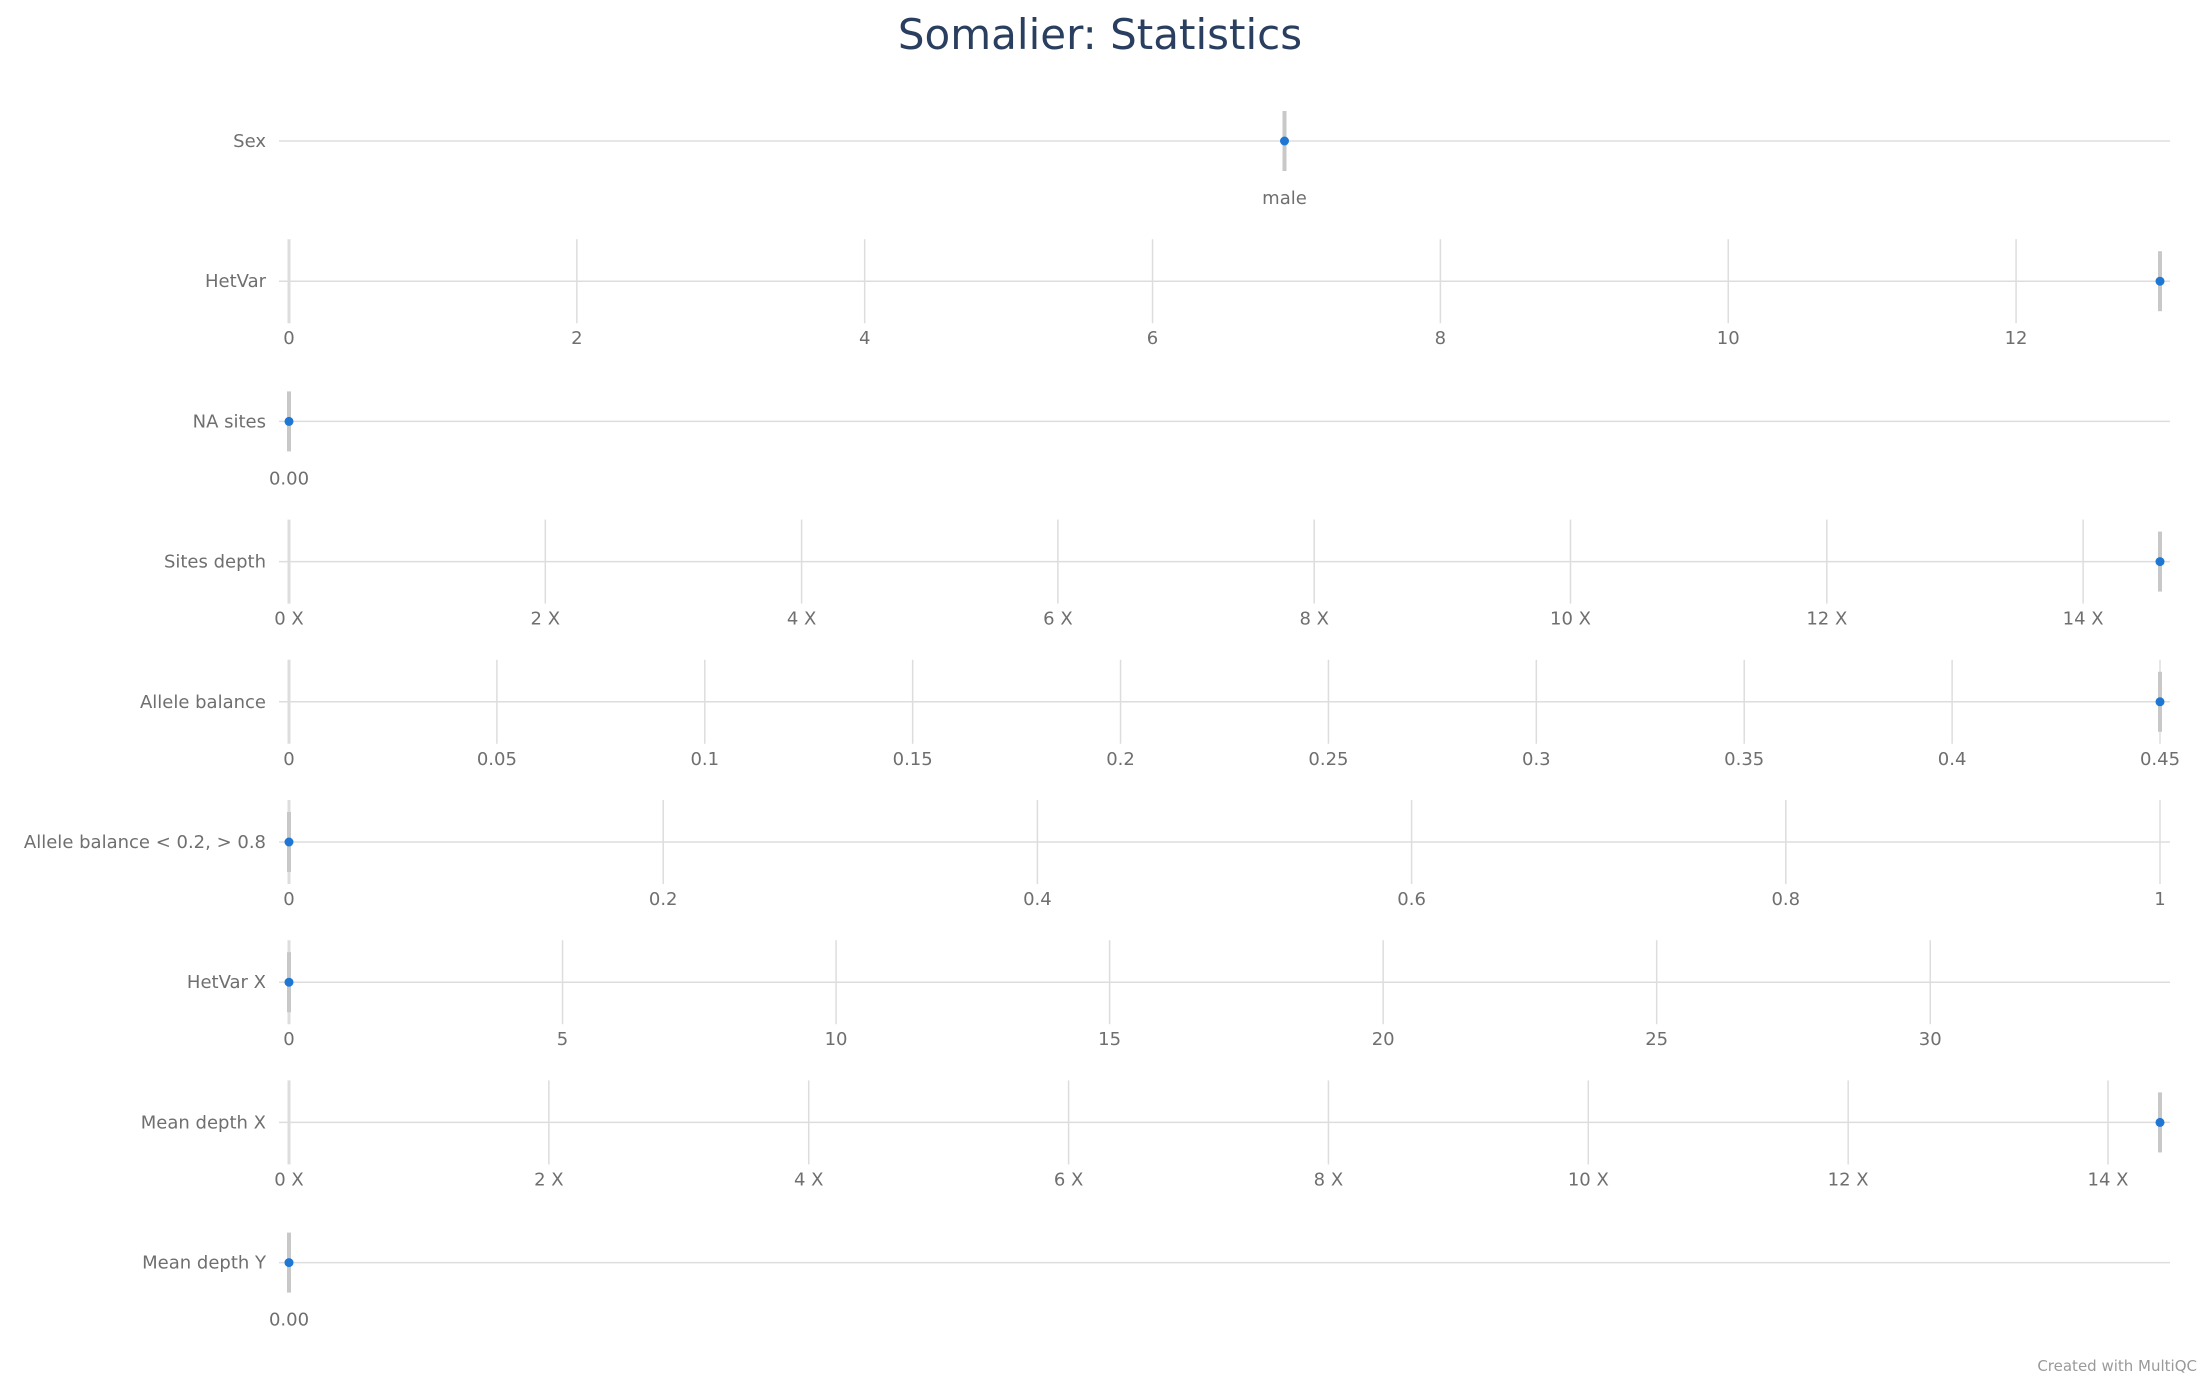 The image size is (2200, 1386). I want to click on row-label-mean-depth-x: Mean depth X, so click(203, 1122).